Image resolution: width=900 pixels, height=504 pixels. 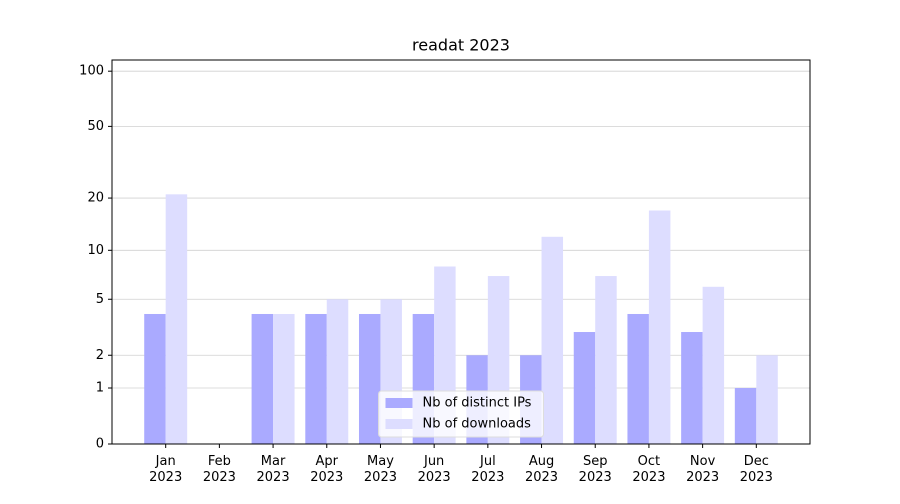 What do you see at coordinates (434, 469) in the screenshot?
I see `x-tick-label: Jun 2023` at bounding box center [434, 469].